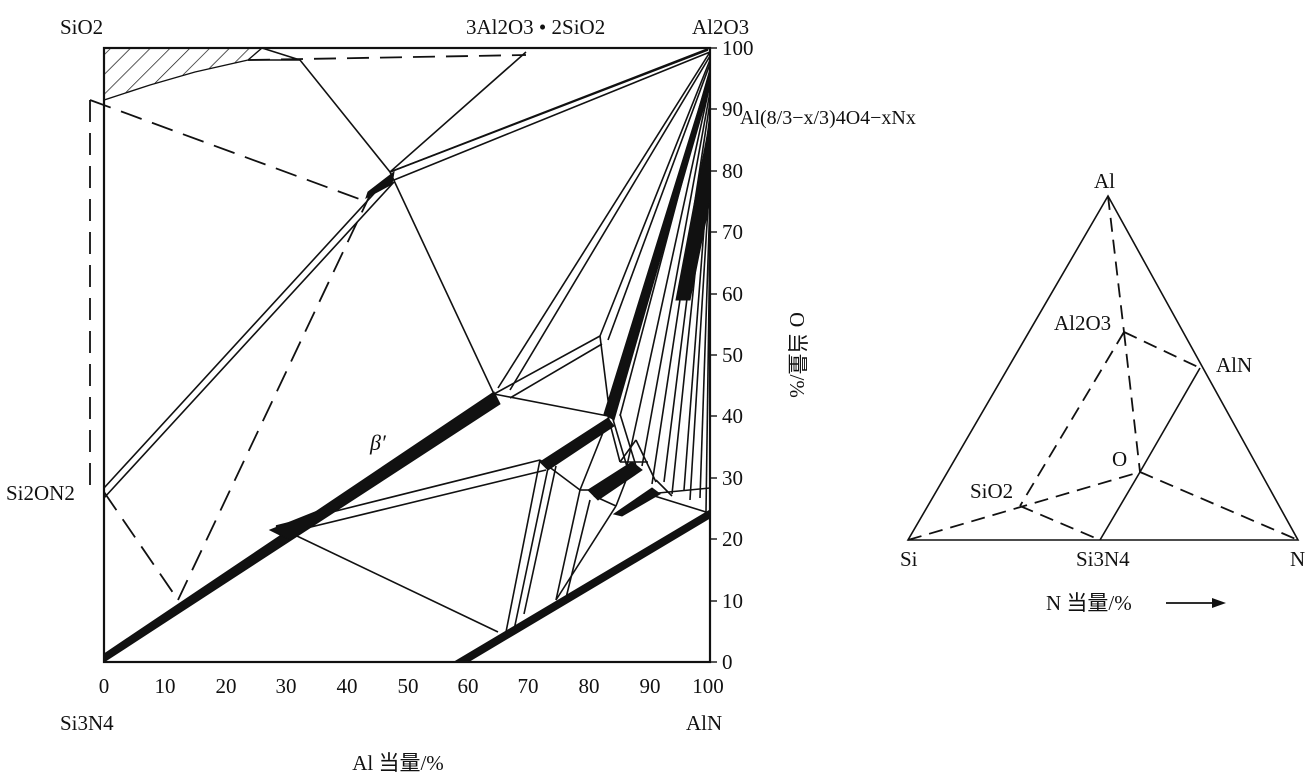 The height and width of the screenshot is (783, 1314). Describe the element at coordinates (732, 416) in the screenshot. I see `y-tick-40: 40` at that location.